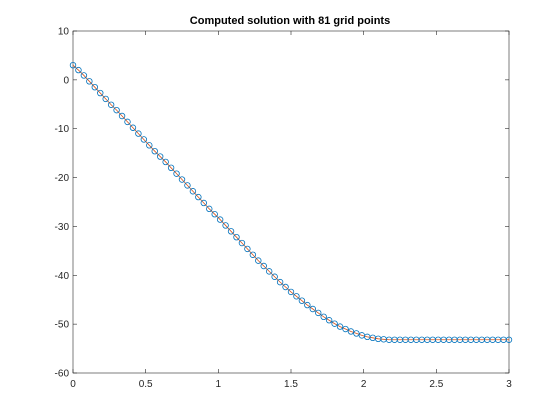  What do you see at coordinates (62, 227) in the screenshot?
I see `y-tick-label: -30` at bounding box center [62, 227].